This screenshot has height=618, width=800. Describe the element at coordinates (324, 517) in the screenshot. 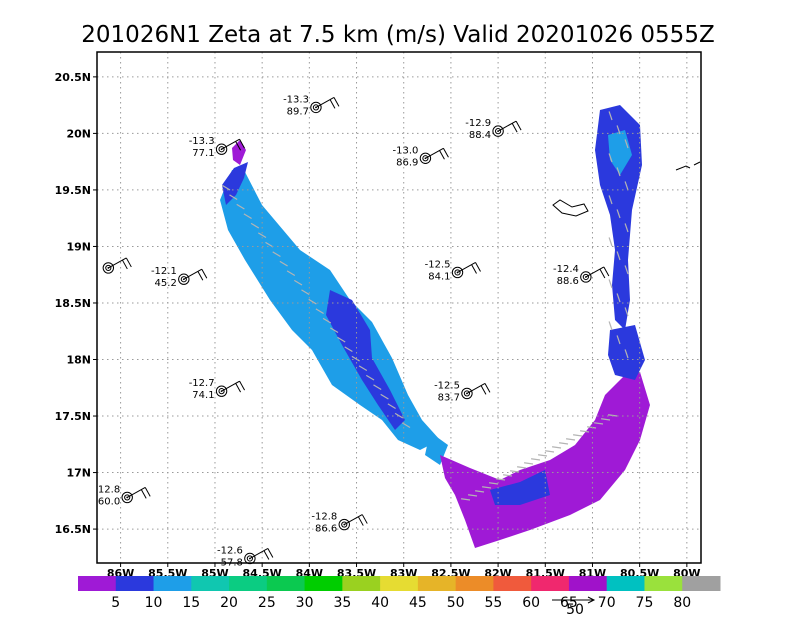

I see `station-top-value: -12.8` at that location.